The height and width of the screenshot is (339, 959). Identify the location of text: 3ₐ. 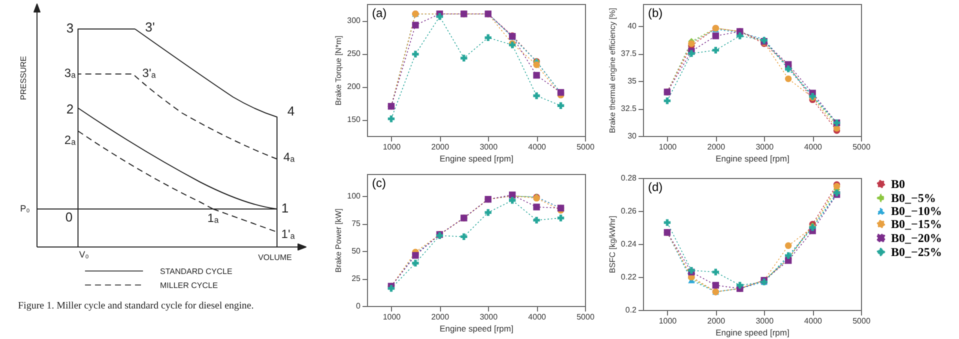
(70, 73).